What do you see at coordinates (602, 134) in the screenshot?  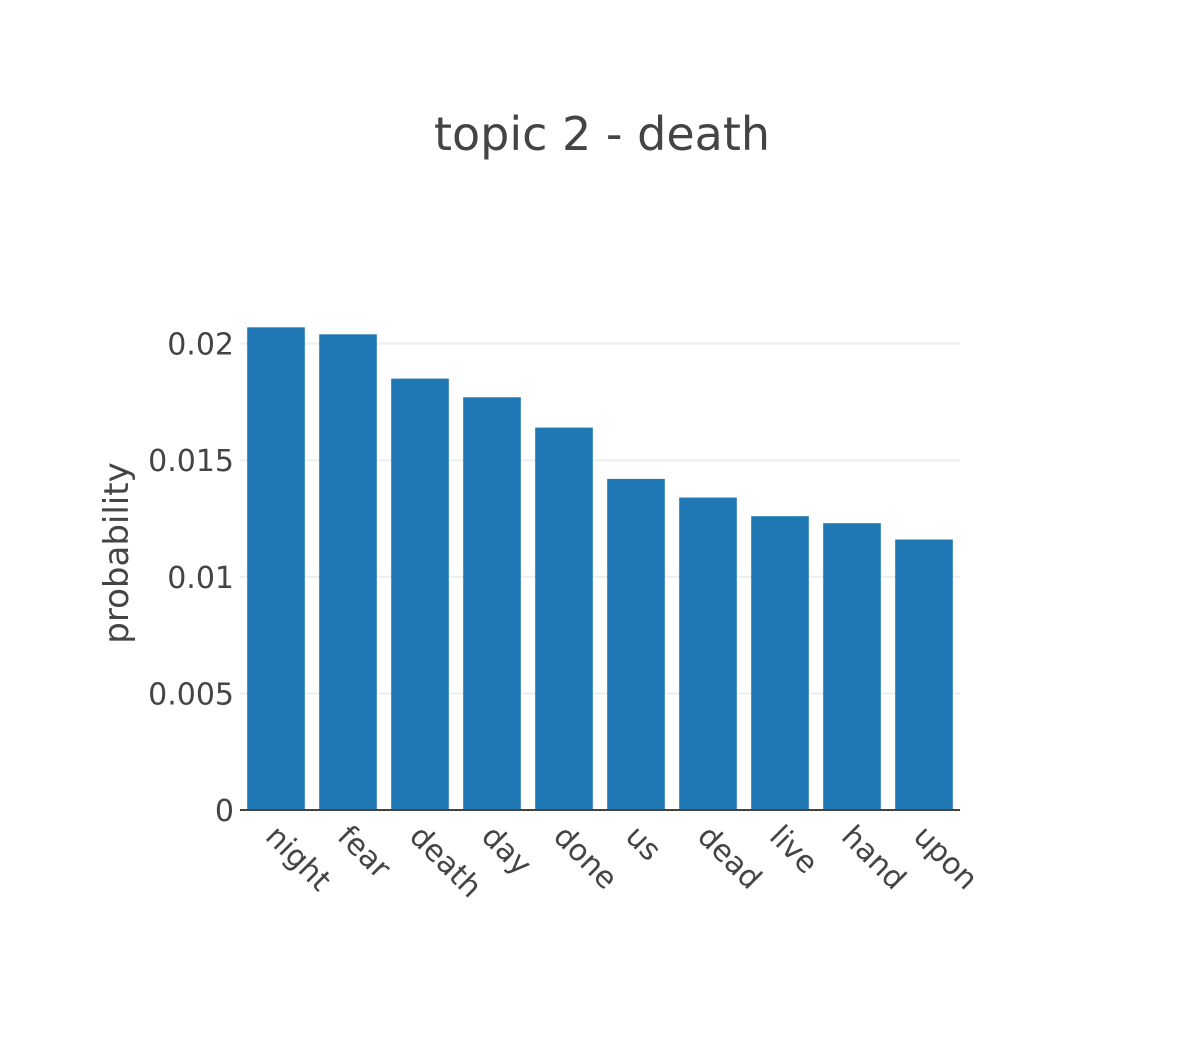 I see `chart-title: topic 2 - death` at bounding box center [602, 134].